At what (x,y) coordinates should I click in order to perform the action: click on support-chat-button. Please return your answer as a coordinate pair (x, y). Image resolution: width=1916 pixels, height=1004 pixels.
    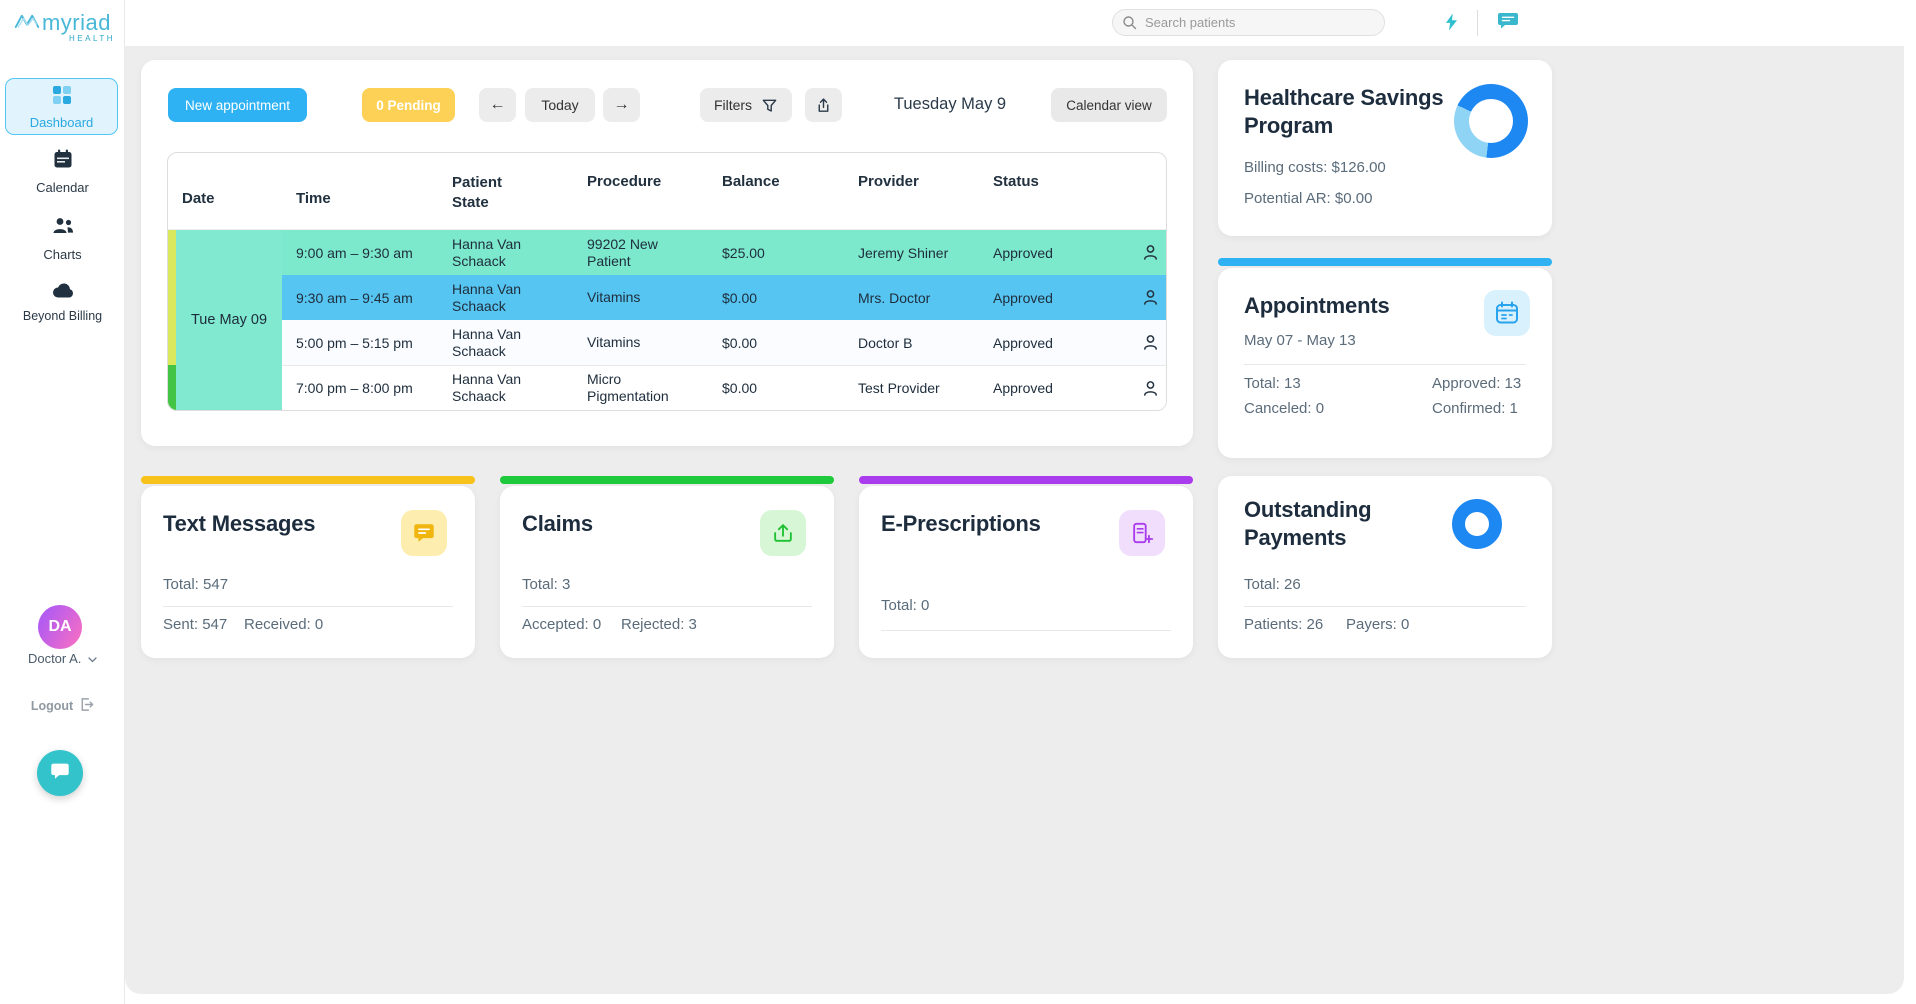
    Looking at the image, I should click on (60, 773).